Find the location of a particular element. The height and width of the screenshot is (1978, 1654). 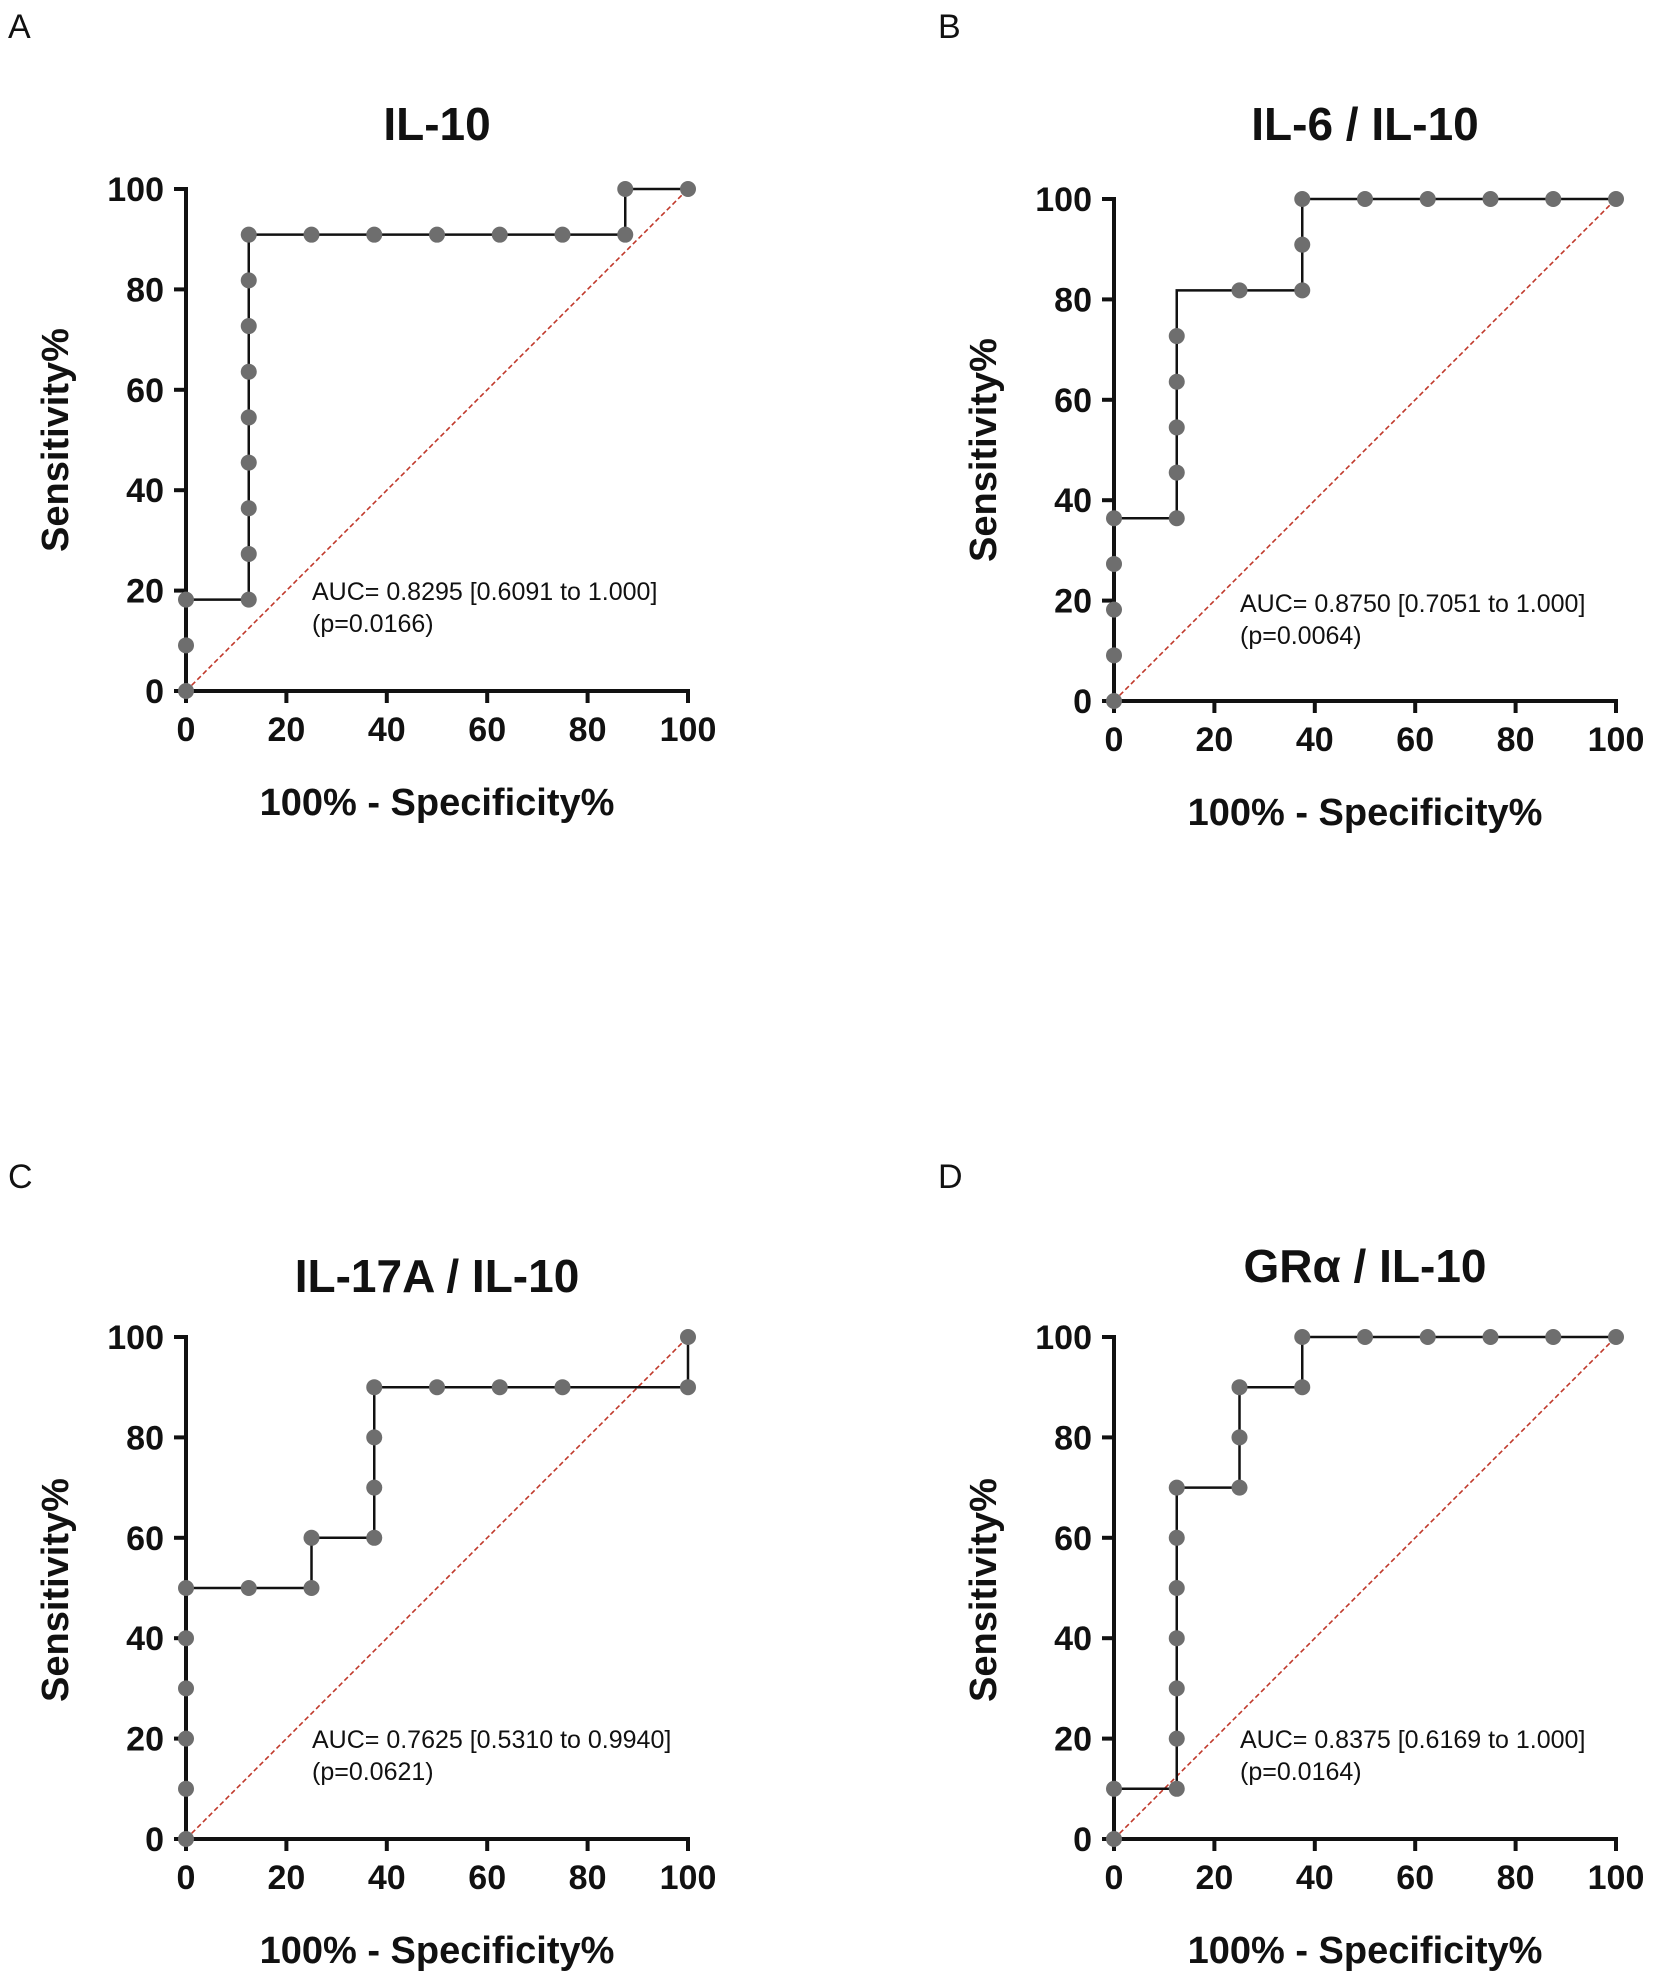

panel-d-y-tick-label: 100 is located at coordinates (1063, 1338).